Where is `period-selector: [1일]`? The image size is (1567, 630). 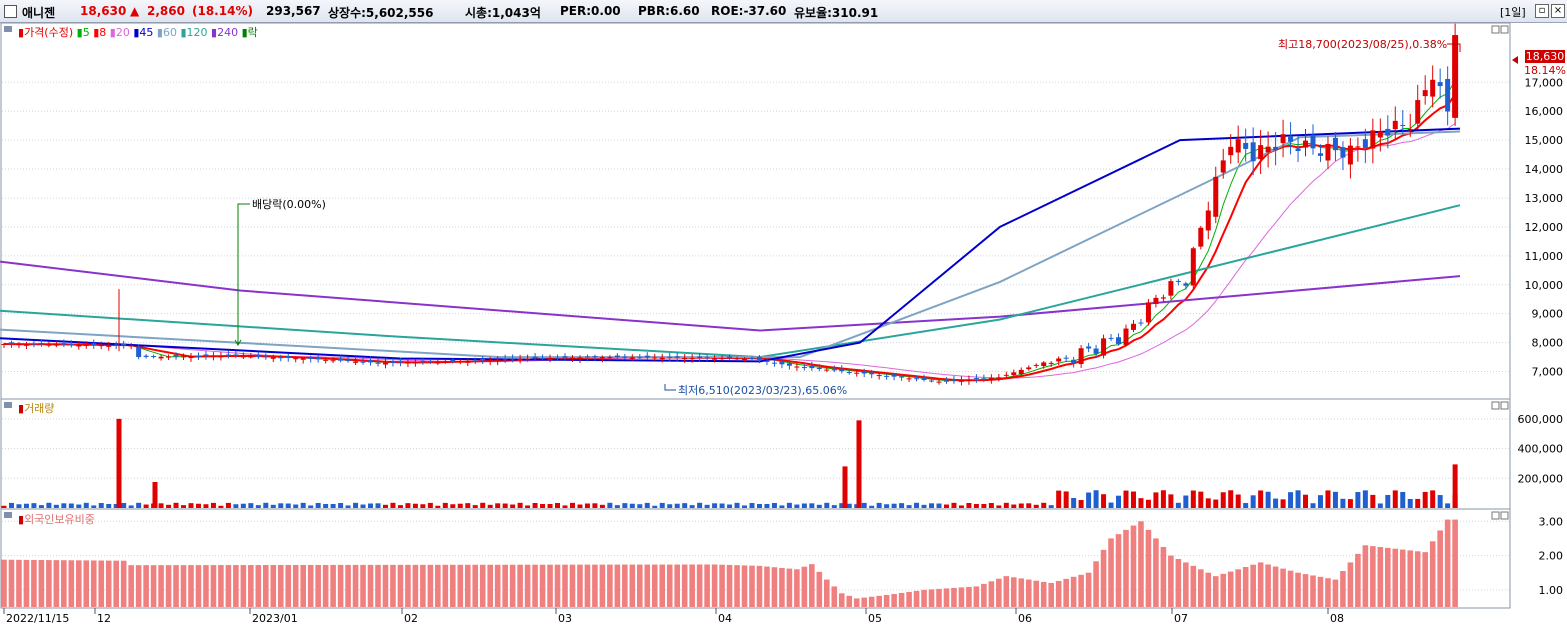
period-selector: [1일] is located at coordinates (1513, 12).